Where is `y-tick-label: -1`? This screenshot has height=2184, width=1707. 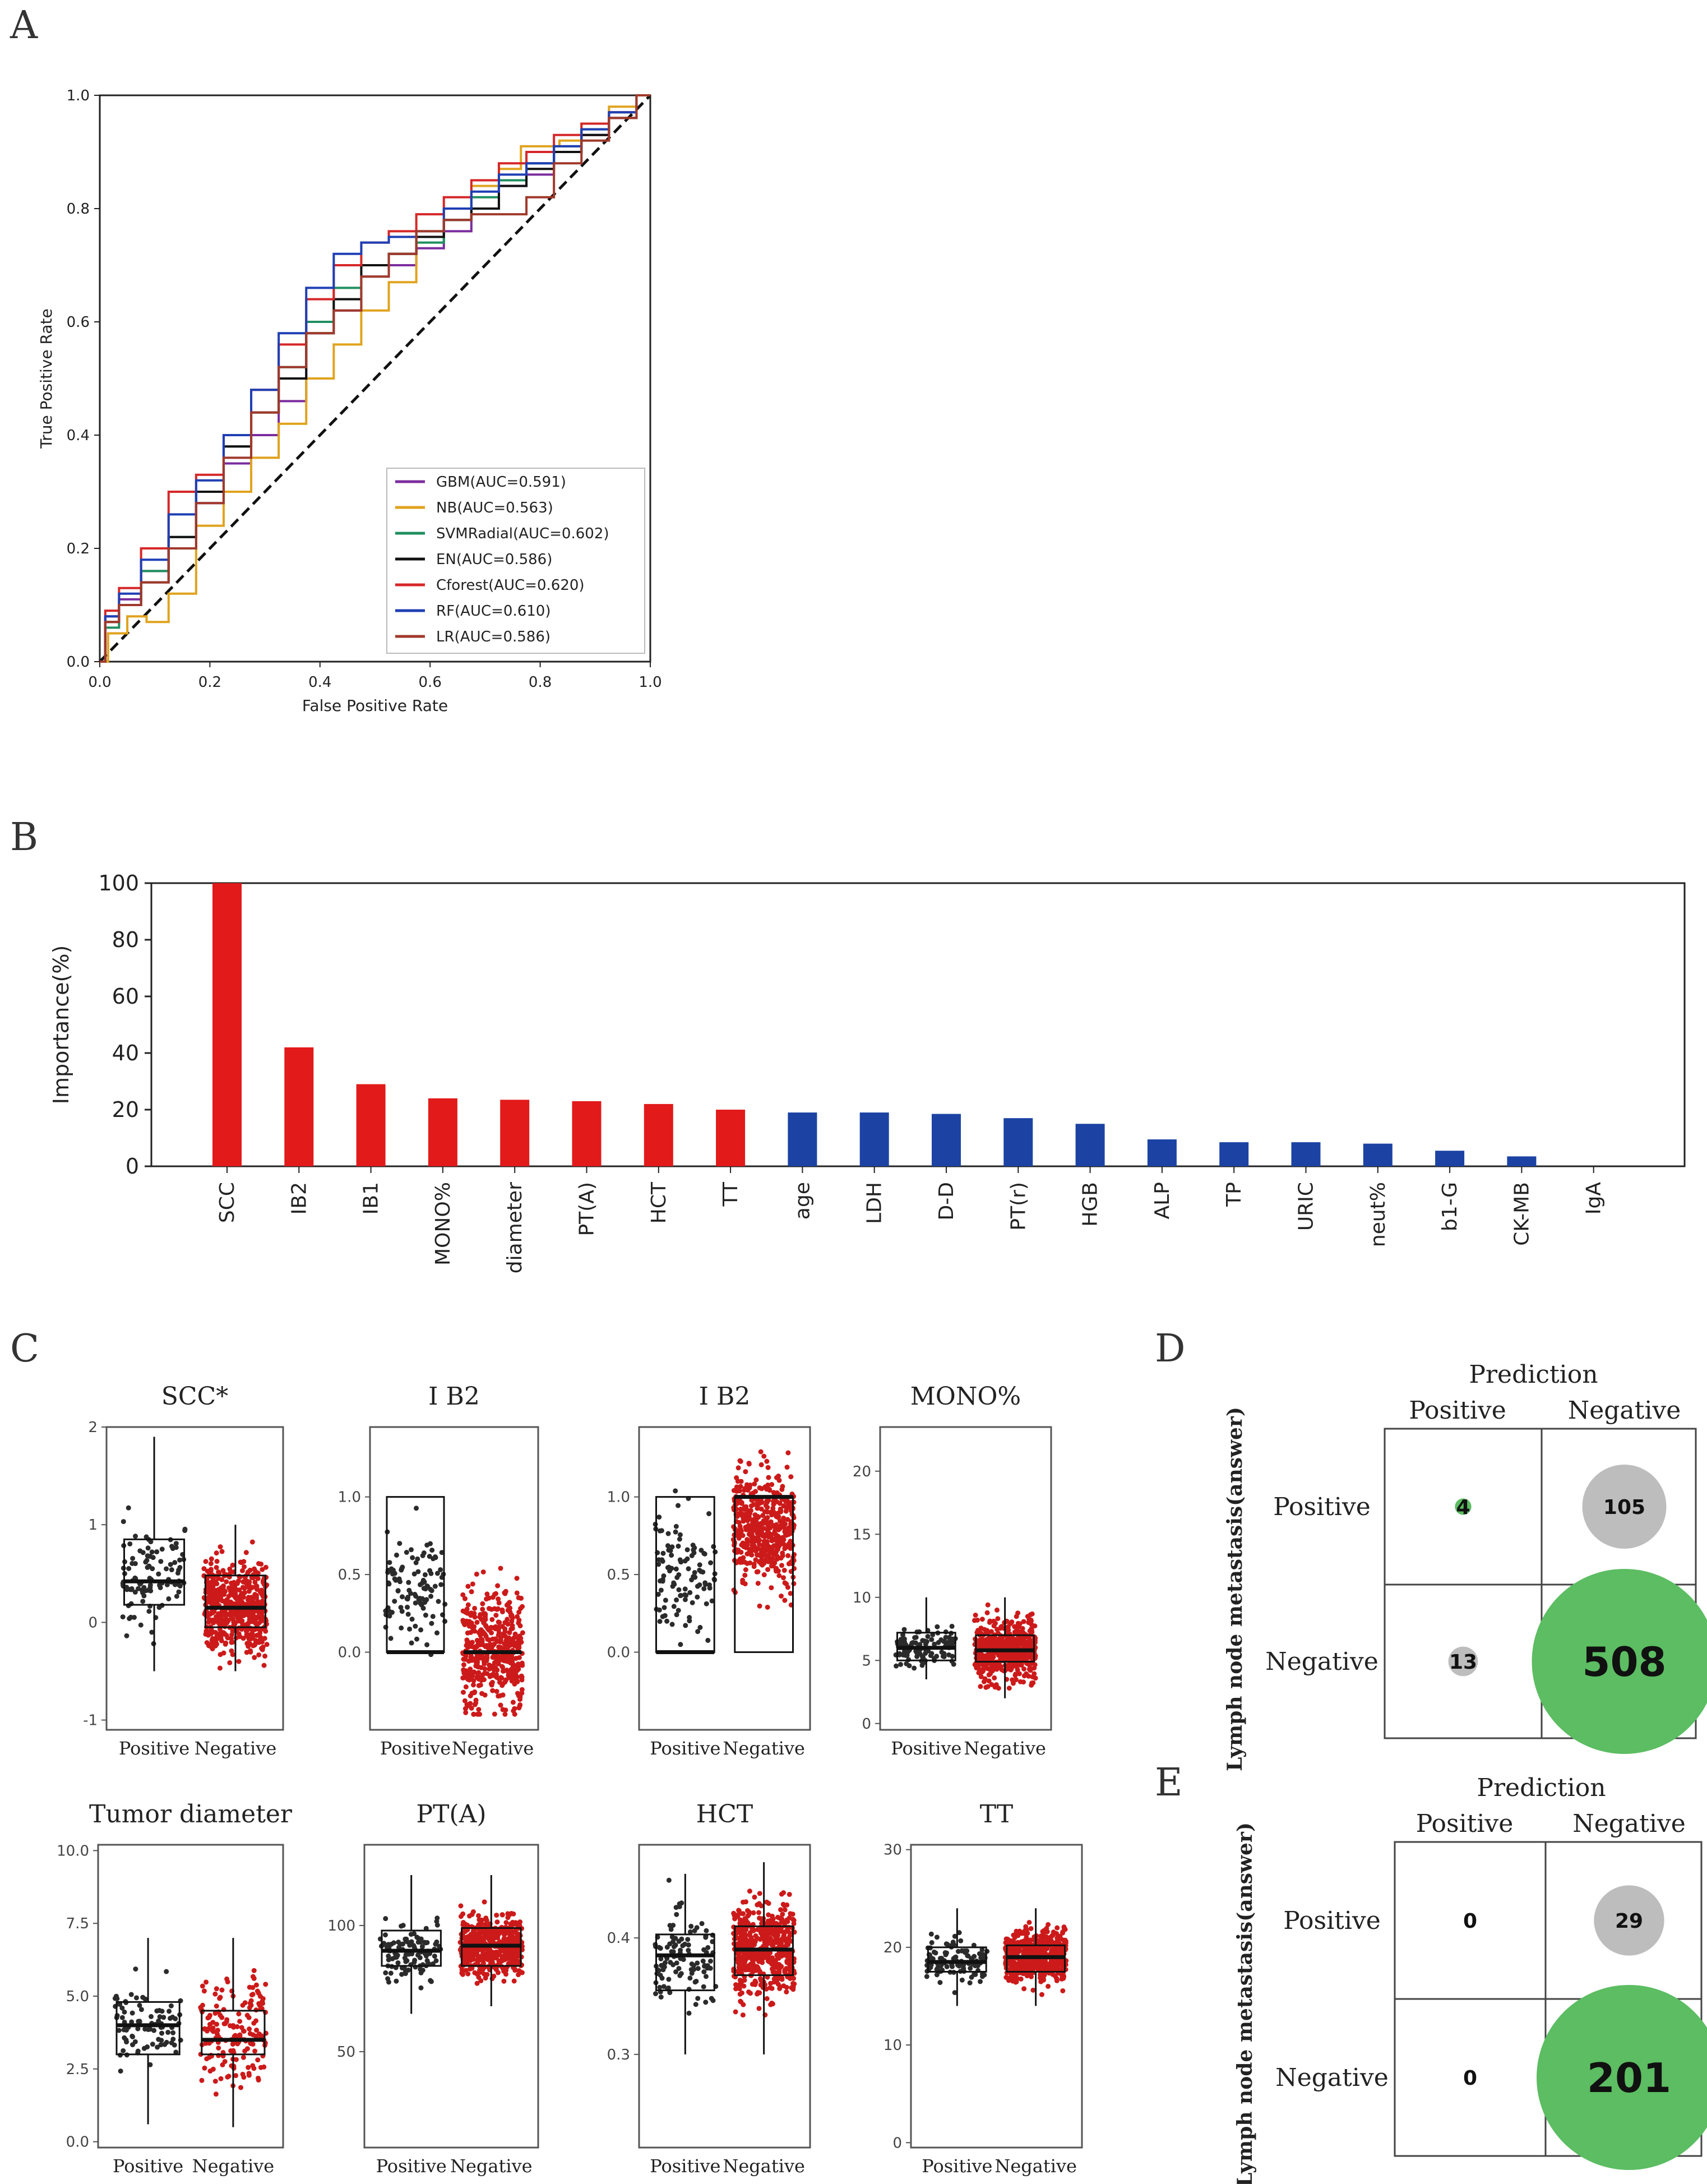 y-tick-label: -1 is located at coordinates (90, 1720).